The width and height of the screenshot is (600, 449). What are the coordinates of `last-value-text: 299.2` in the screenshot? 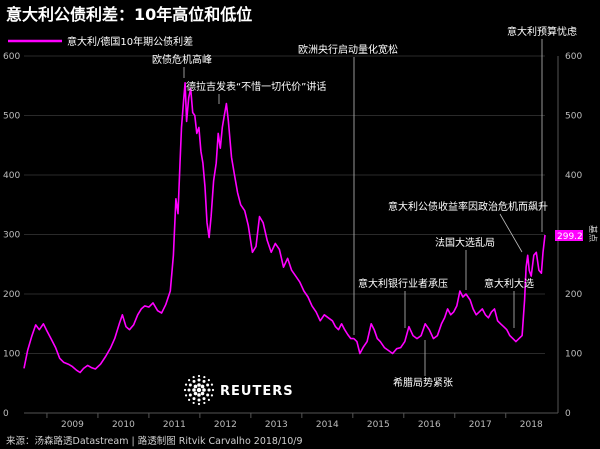 It's located at (570, 237).